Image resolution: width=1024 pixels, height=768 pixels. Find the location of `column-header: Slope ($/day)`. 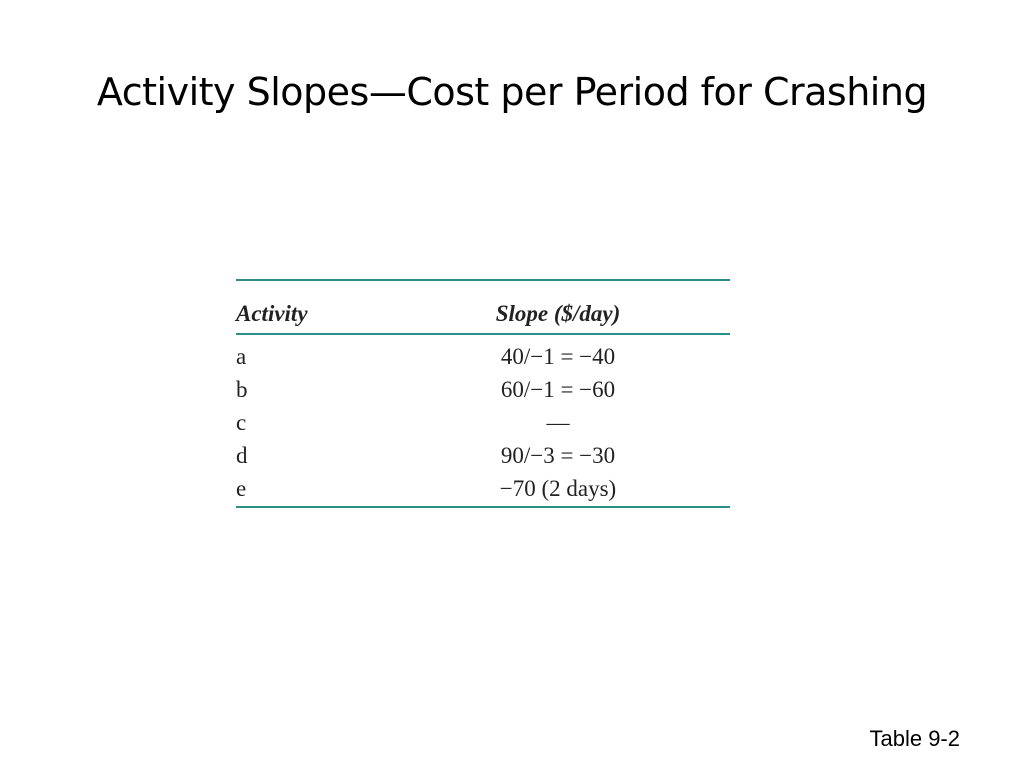

column-header: Slope ($/day) is located at coordinates (558, 307).